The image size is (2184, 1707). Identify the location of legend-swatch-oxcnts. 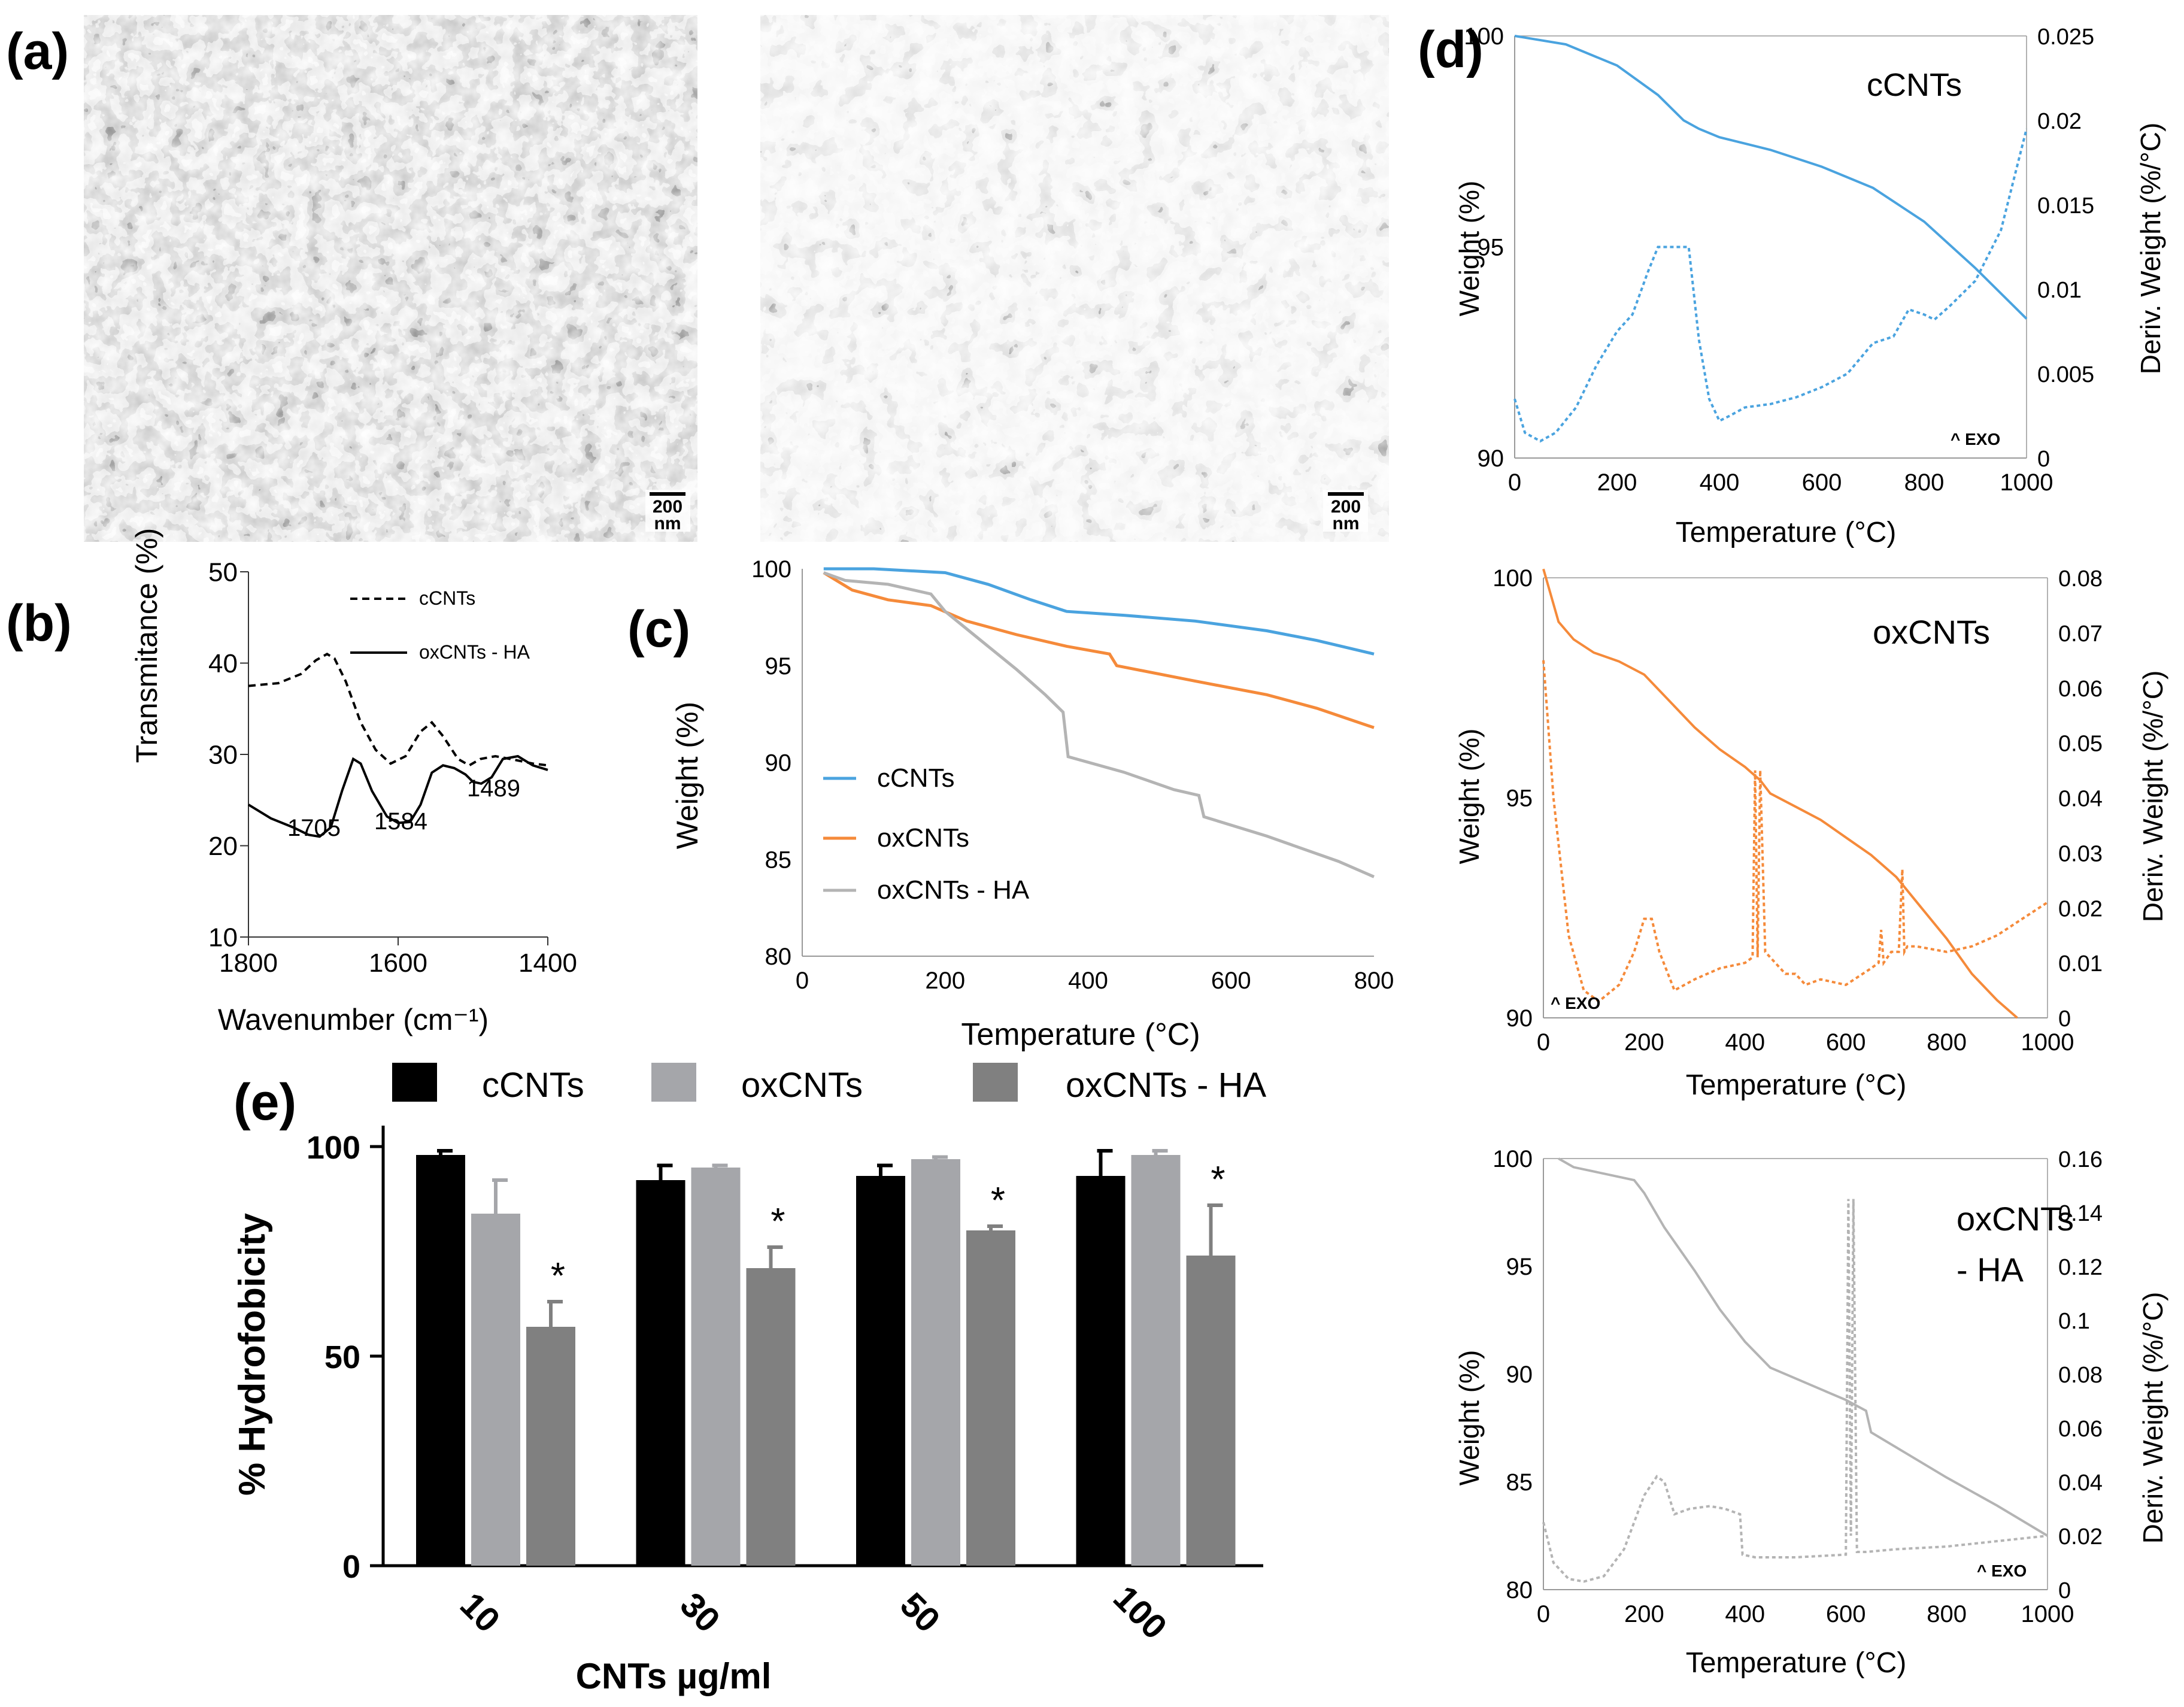
(673, 1082).